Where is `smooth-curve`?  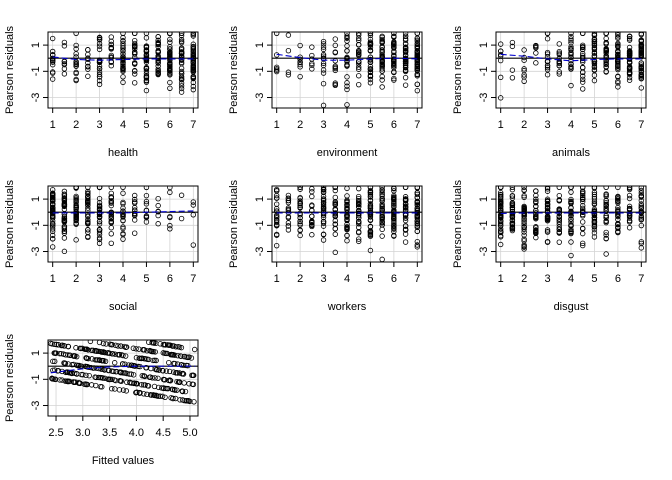 smooth-curve is located at coordinates (571, 57).